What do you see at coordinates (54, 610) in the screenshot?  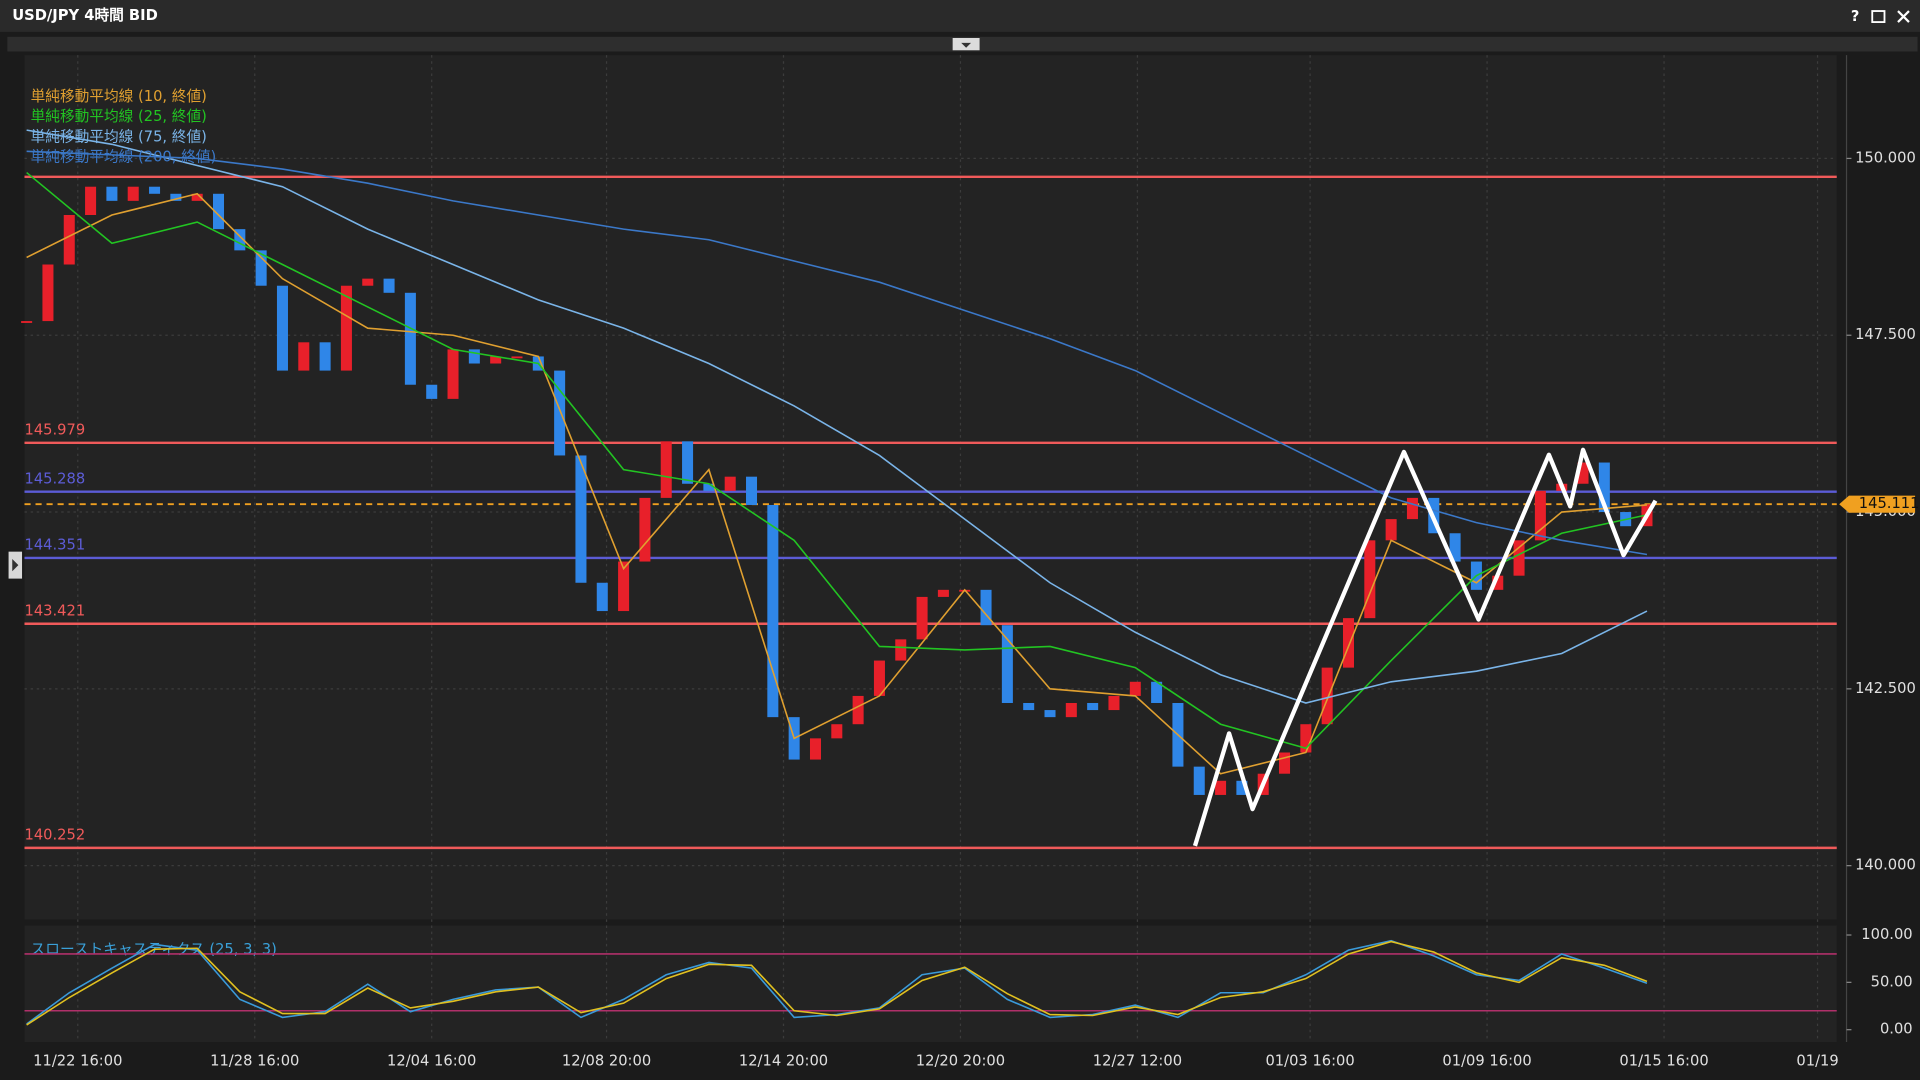 I see `level-label: 143.421` at bounding box center [54, 610].